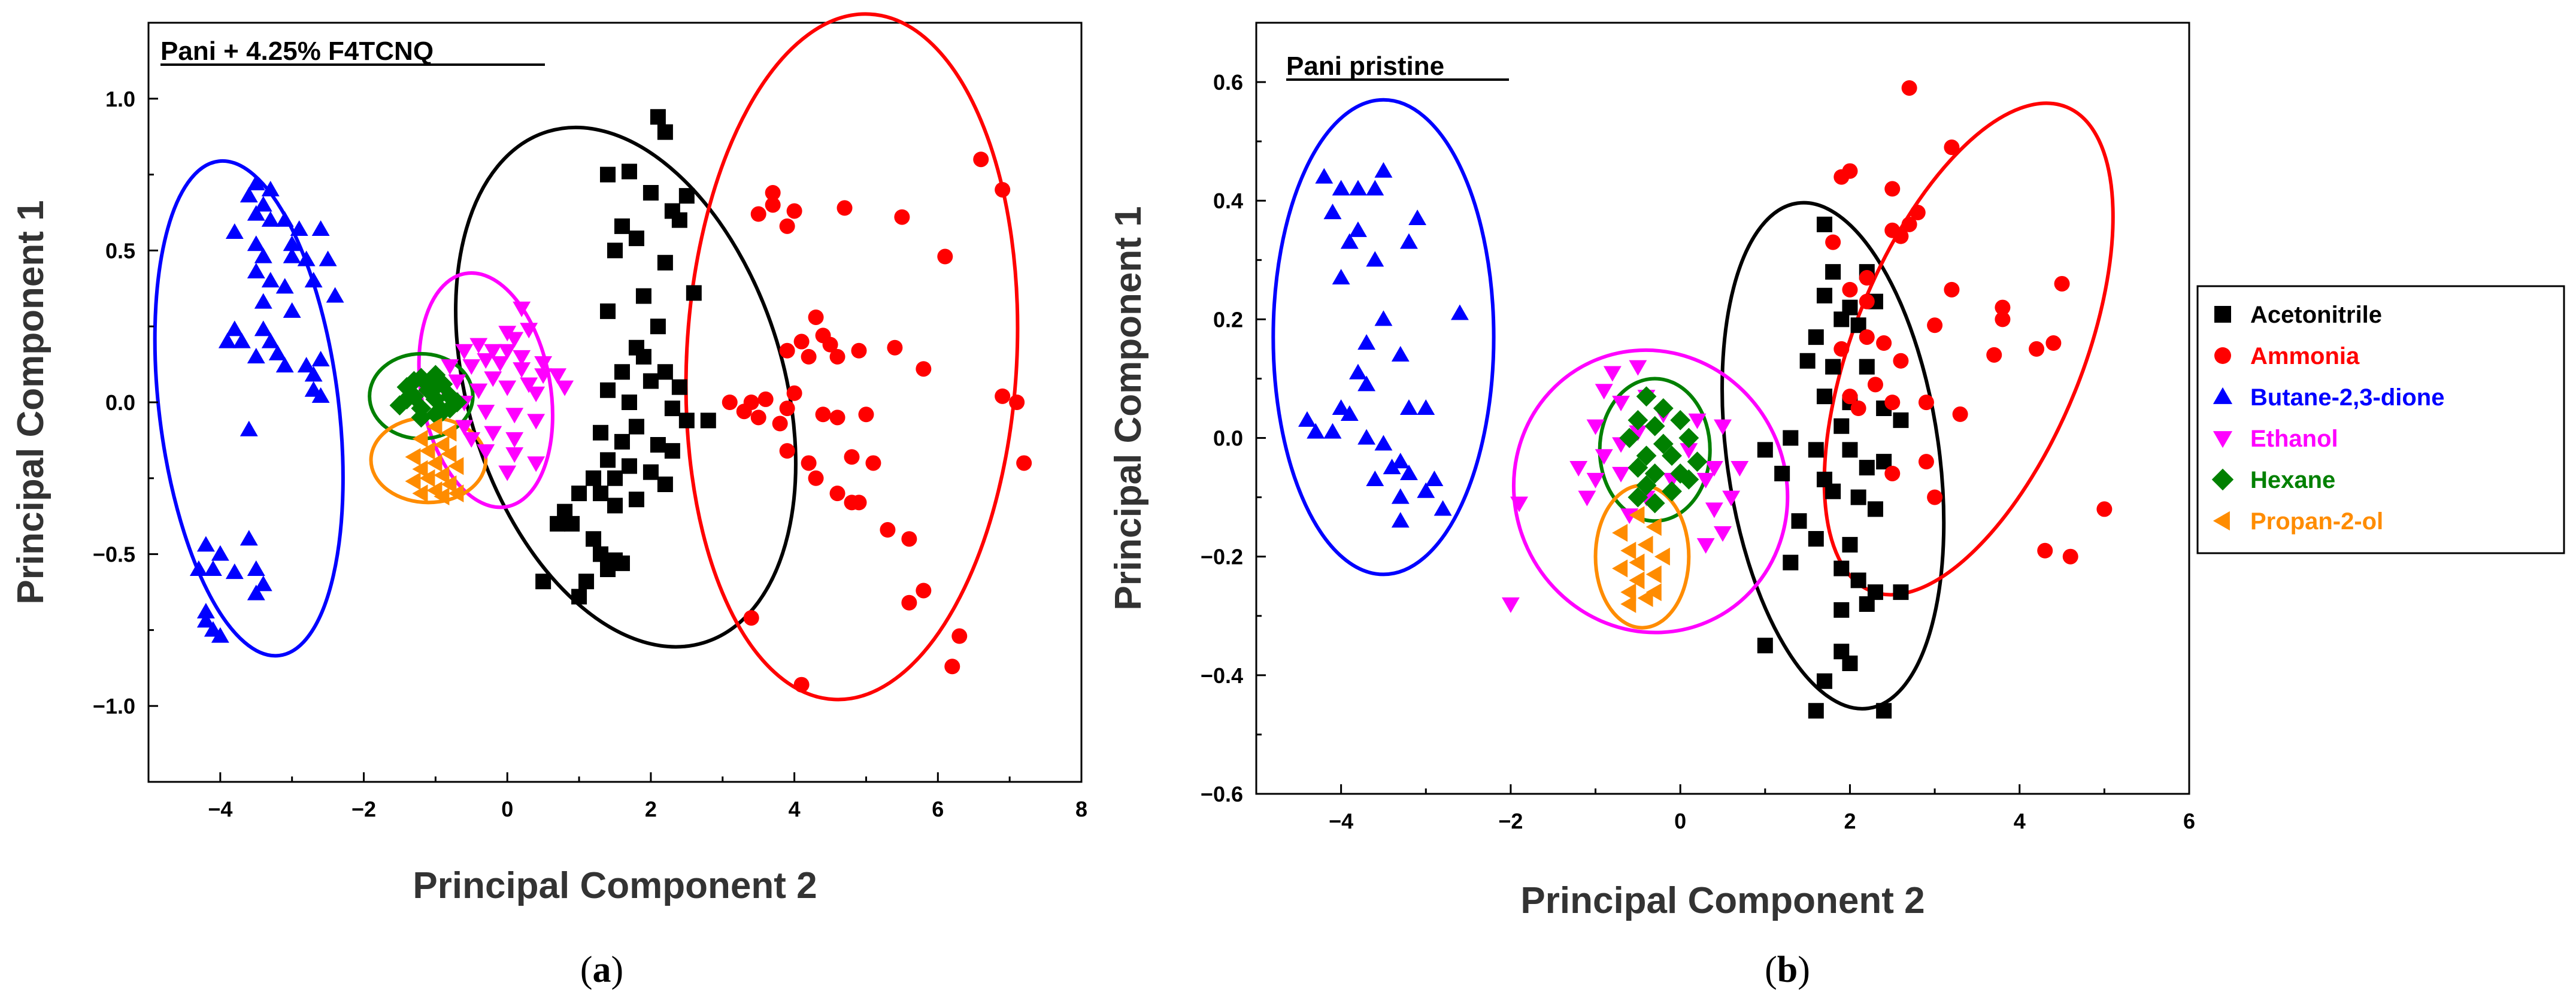 This screenshot has width=2576, height=995. What do you see at coordinates (2020, 821) in the screenshot?
I see `x-tick-label: 4` at bounding box center [2020, 821].